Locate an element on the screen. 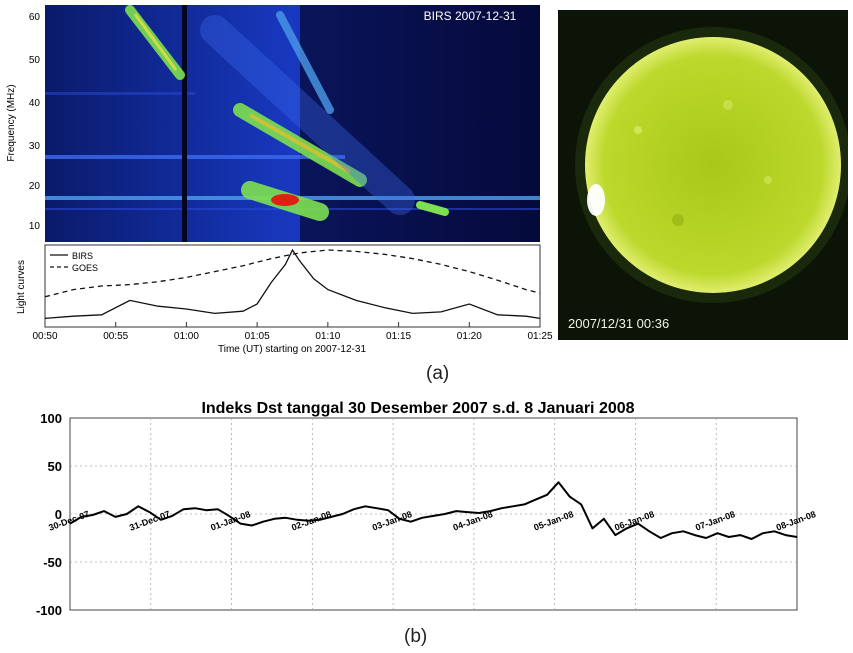 This screenshot has width=853, height=653. lightcurve-legend: BIRS GOES is located at coordinates (74, 262).